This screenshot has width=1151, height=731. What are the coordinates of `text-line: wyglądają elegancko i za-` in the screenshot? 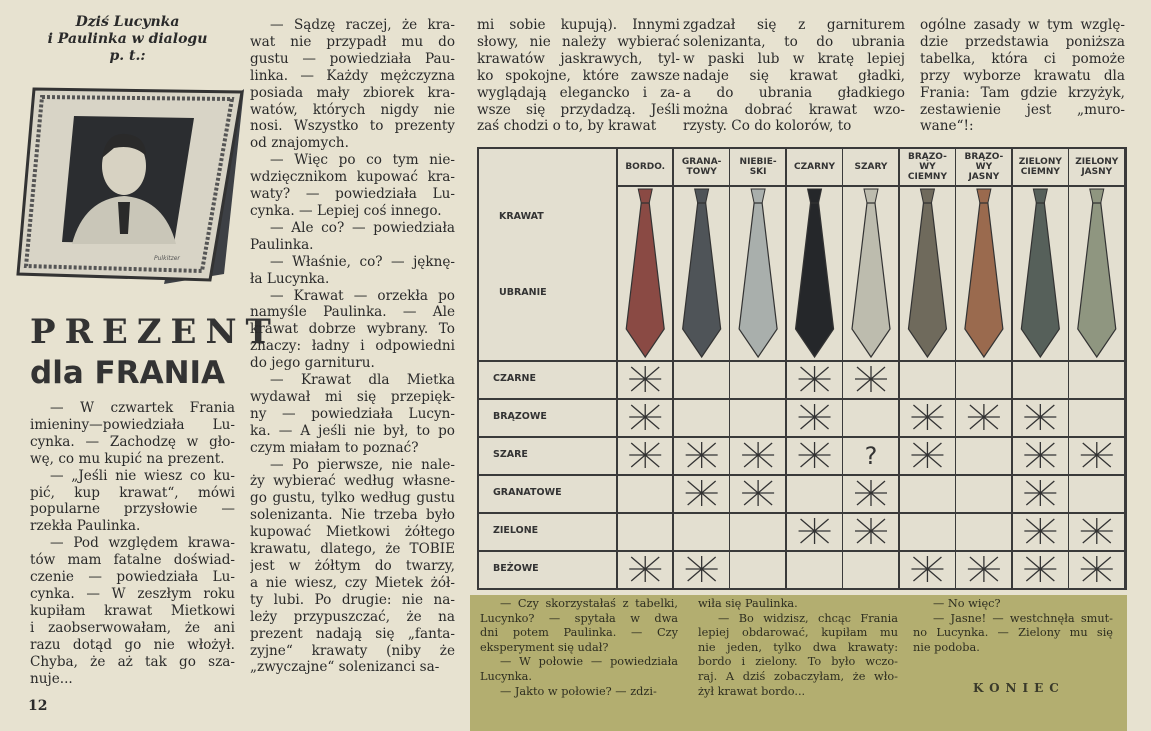 It's located at (578, 92).